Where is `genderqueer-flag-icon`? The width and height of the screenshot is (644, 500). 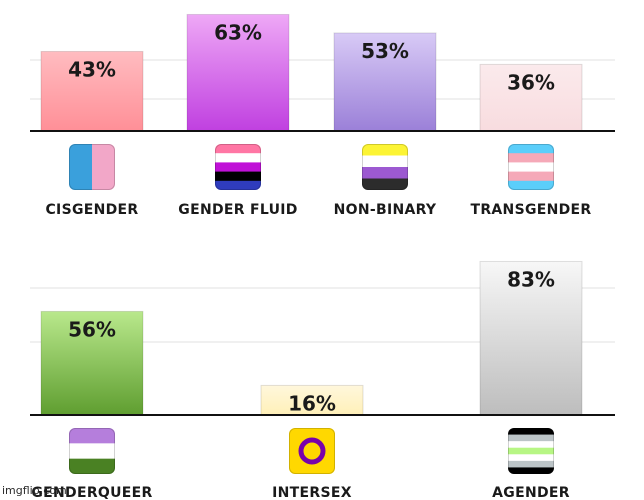
genderqueer-flag-icon is located at coordinates (92, 451).